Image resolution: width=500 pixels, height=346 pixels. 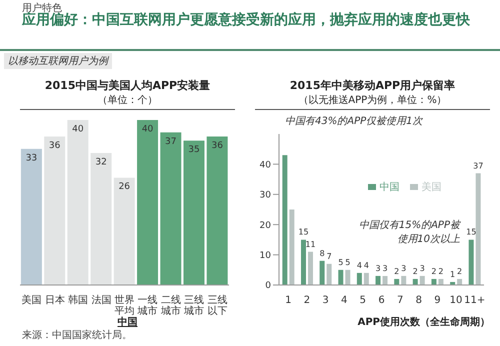 I want to click on x-axis-title: APP使用次数（全生命周期）, so click(x=423, y=322).